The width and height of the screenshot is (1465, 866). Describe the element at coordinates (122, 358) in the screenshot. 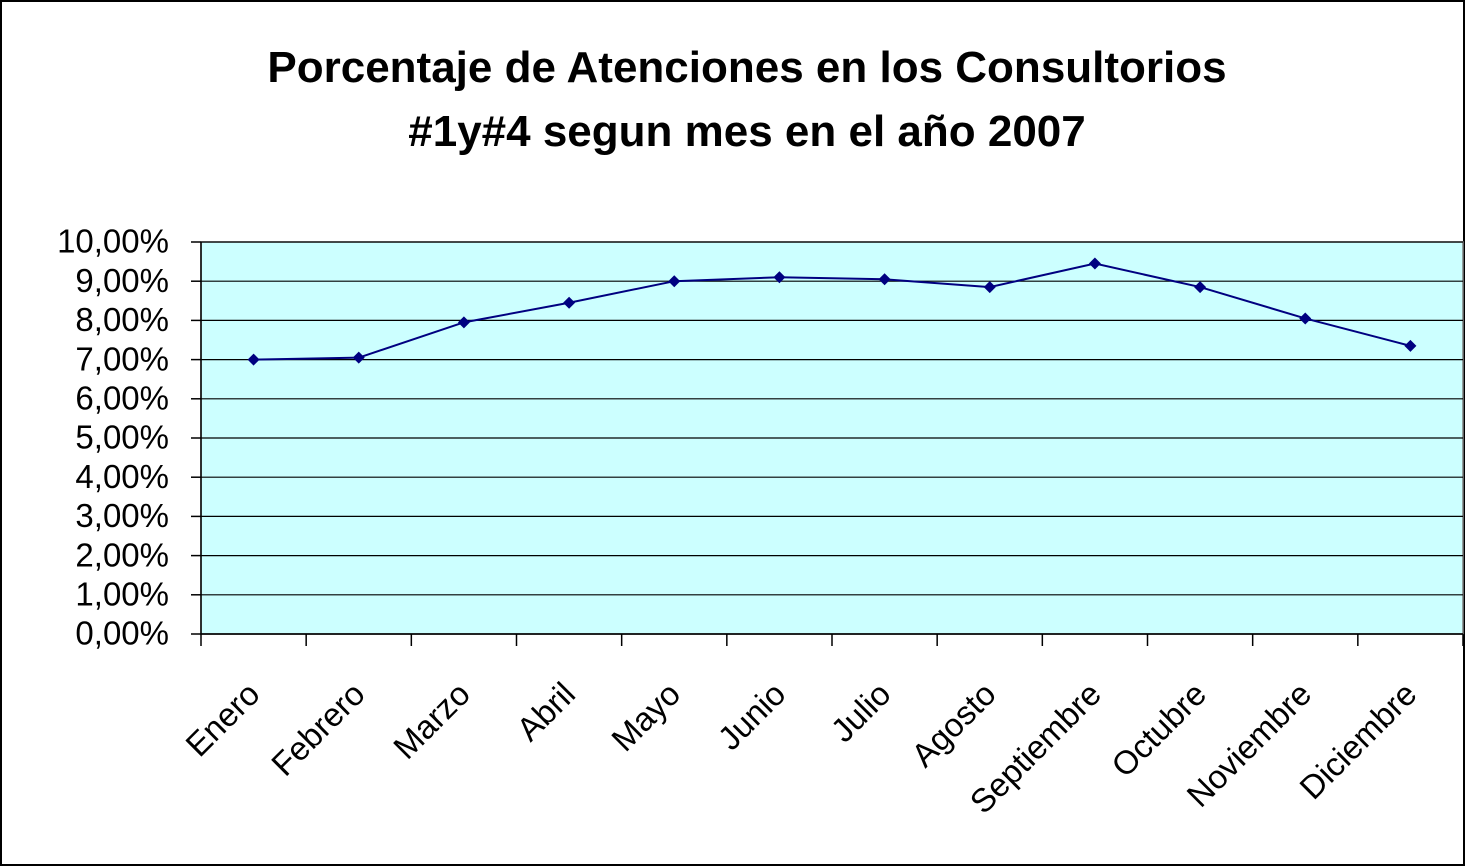

I see `y-tick-label: 7,00%` at that location.